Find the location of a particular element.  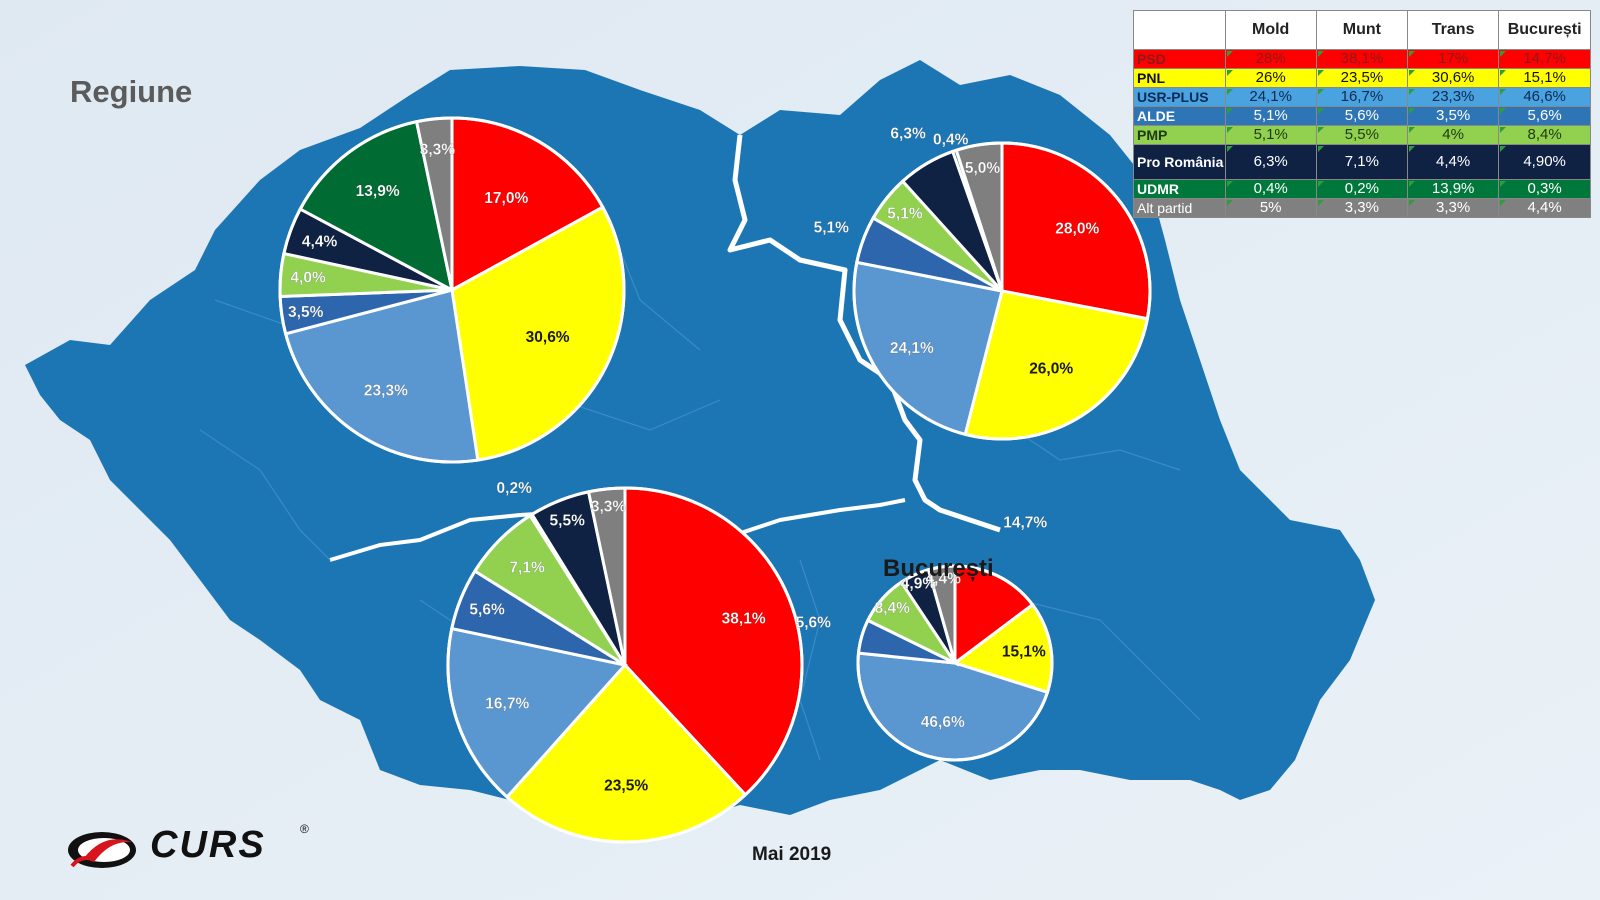

table-row: Alt partid 5% 3,3% 3,3% 4,4% is located at coordinates (1362, 208).